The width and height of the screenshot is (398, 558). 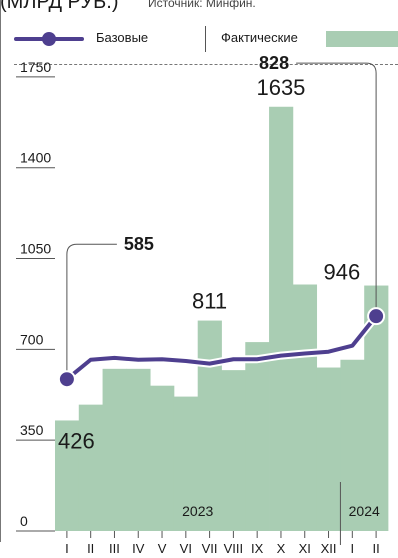 I want to click on legend-separator, so click(x=206, y=64).